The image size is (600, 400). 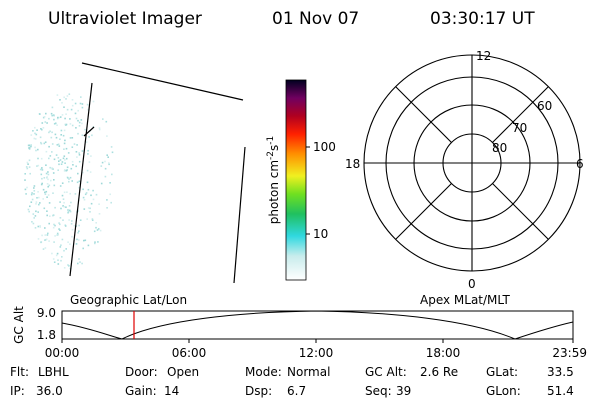 I want to click on x-tick-label: 23:59, so click(x=569, y=353).